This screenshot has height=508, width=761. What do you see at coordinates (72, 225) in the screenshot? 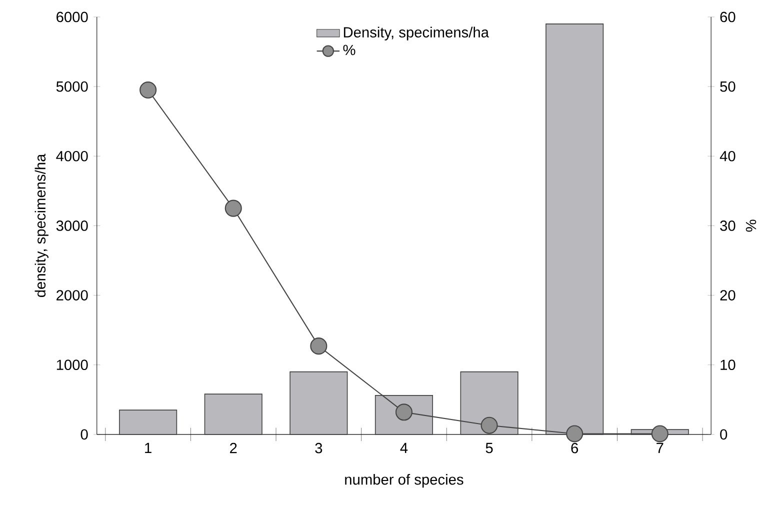
I see `y-tick-label: 3000` at bounding box center [72, 225].